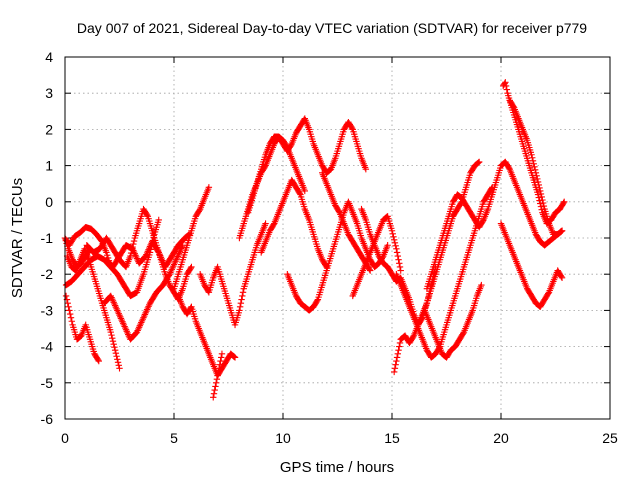 The image size is (640, 480). Describe the element at coordinates (49, 166) in the screenshot. I see `y-tick-label: 1` at that location.